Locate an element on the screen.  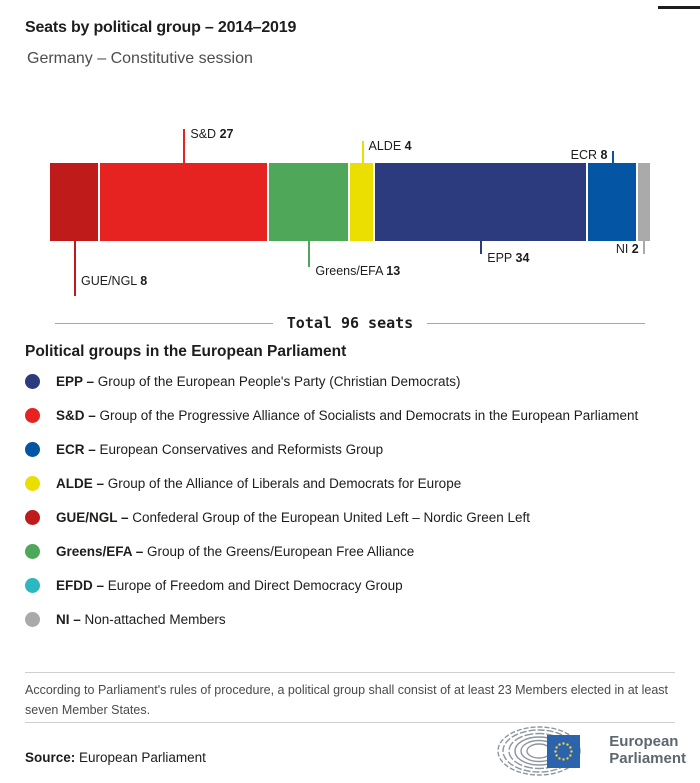
total-seats-row: Total 96 seats is located at coordinates (350, 323).